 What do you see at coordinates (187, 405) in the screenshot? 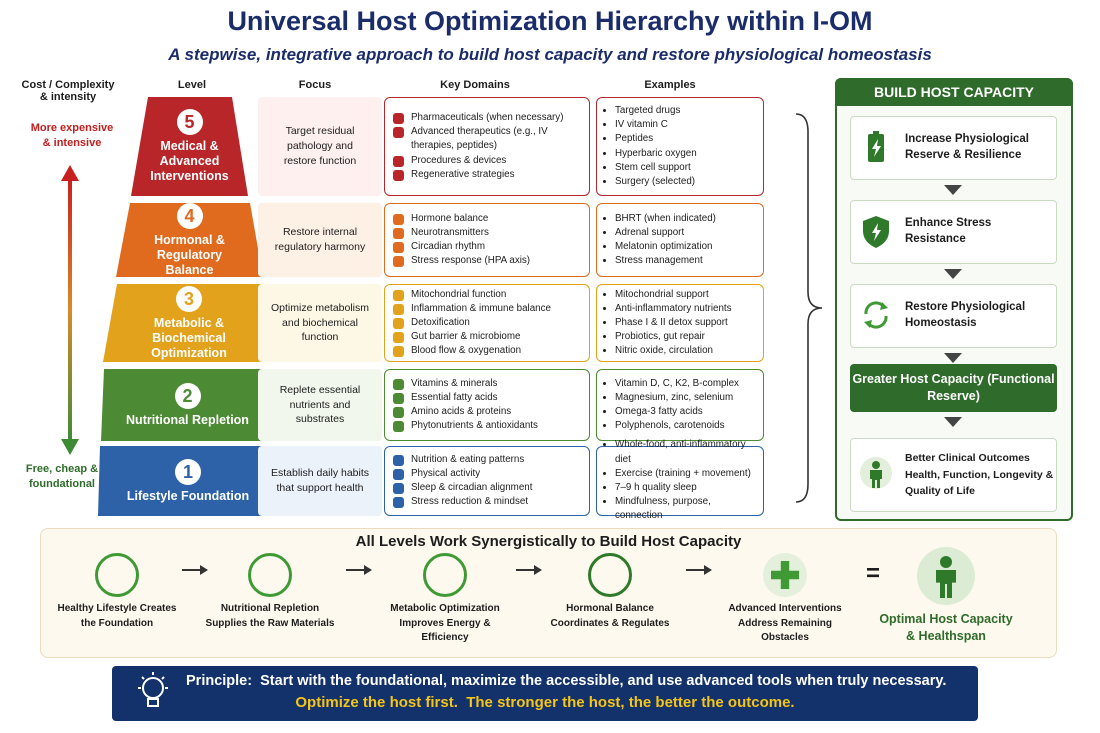
I see `level-tier: 2 Nutritional Repletion` at bounding box center [187, 405].